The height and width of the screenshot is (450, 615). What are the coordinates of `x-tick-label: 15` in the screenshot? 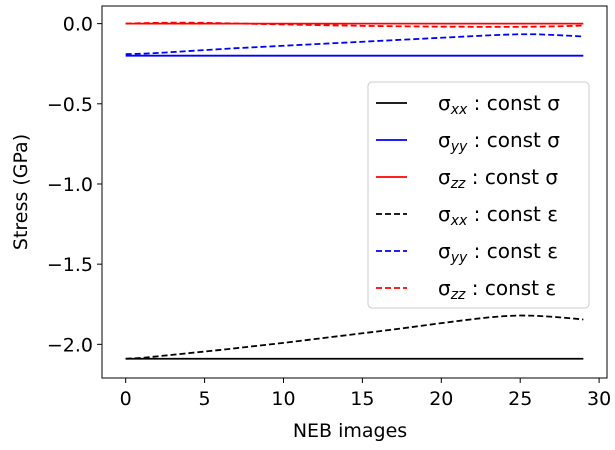 It's located at (362, 399).